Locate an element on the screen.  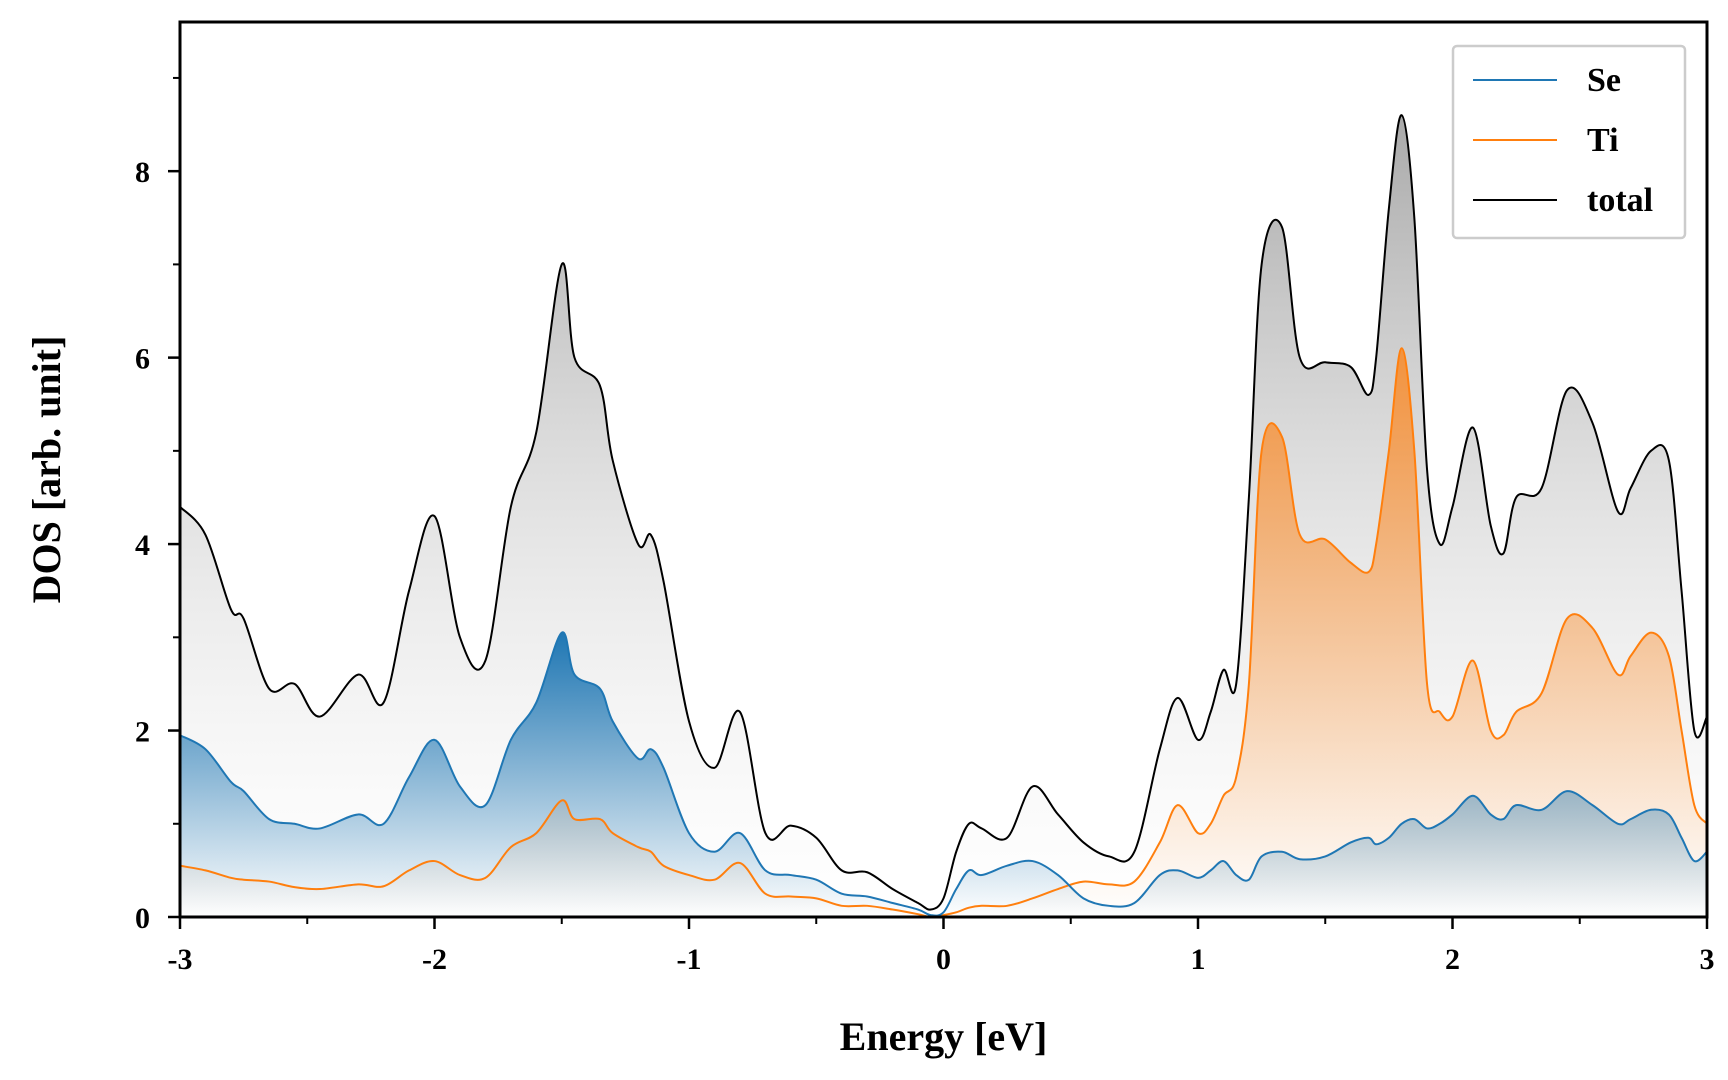
x-axis-label: Energy [eV] is located at coordinates (944, 1036).